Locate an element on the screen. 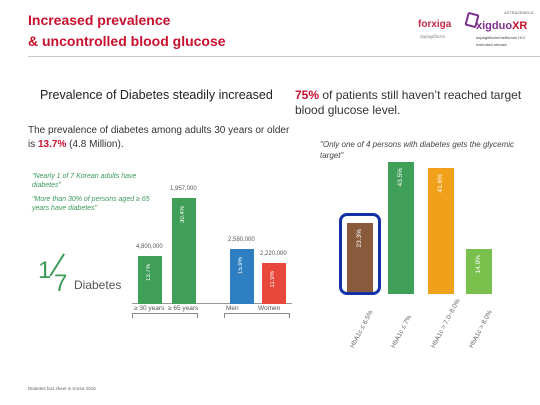  fraction-numerator: 1 is located at coordinates (45, 270).